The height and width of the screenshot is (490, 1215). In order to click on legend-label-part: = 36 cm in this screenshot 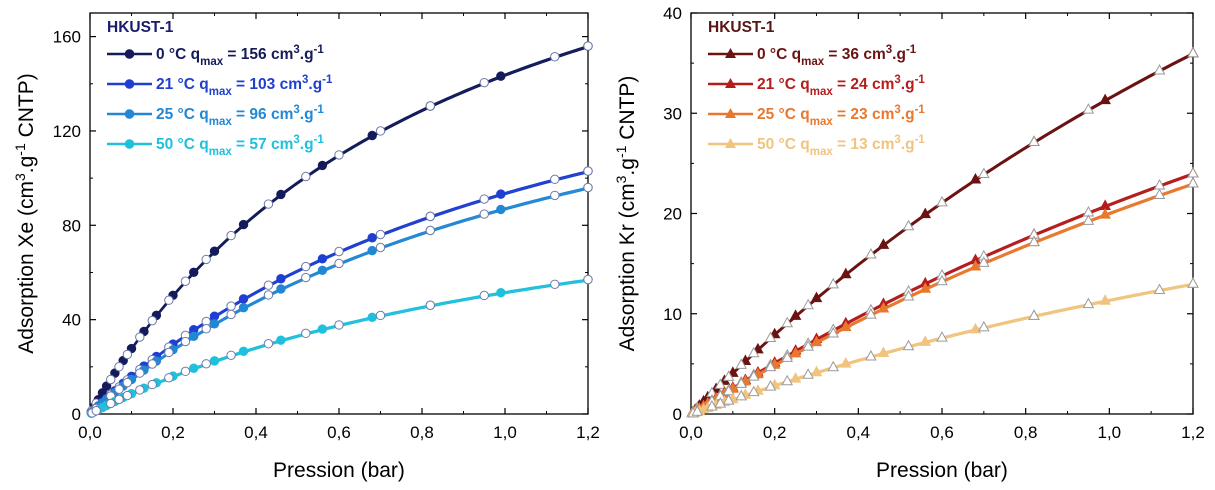, I will do `click(855, 54)`.